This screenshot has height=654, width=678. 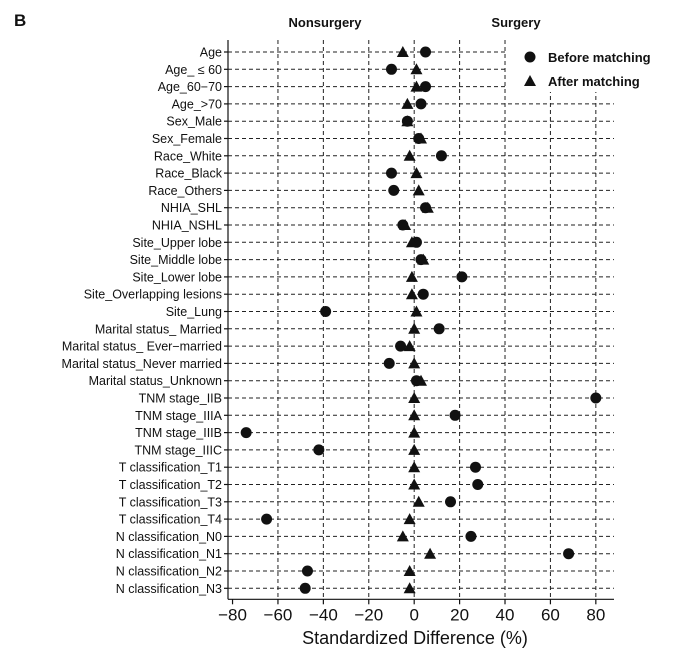 I want to click on row-label: Age_60−70, so click(x=190, y=87).